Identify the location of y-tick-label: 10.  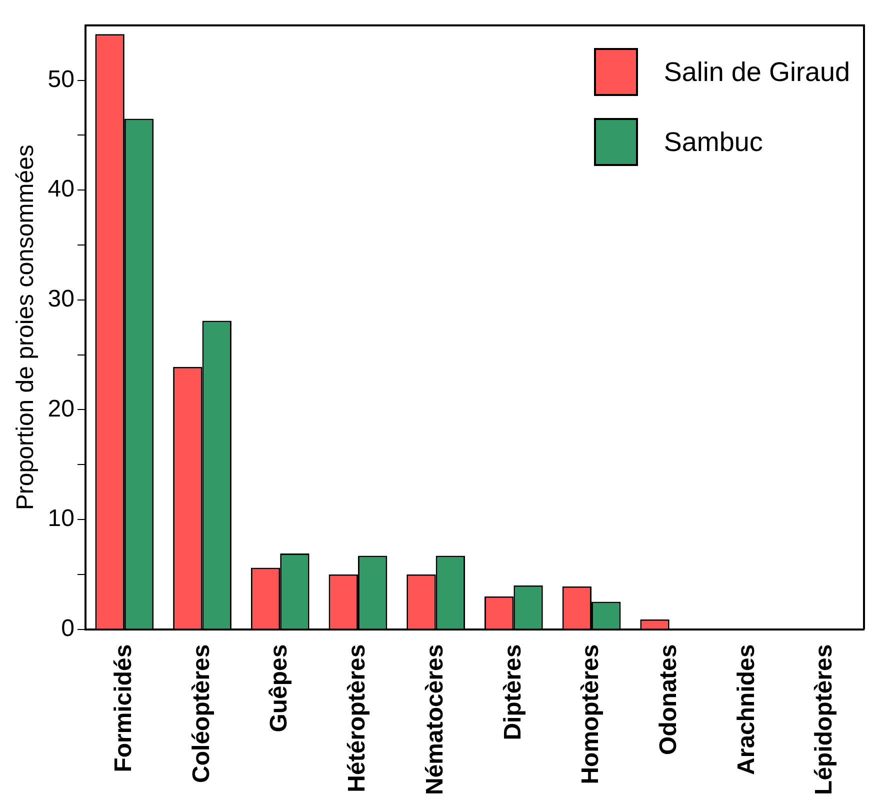
(61, 518).